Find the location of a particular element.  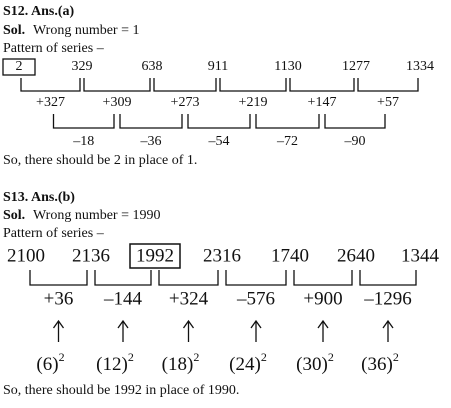

term: 329 is located at coordinates (82, 66).